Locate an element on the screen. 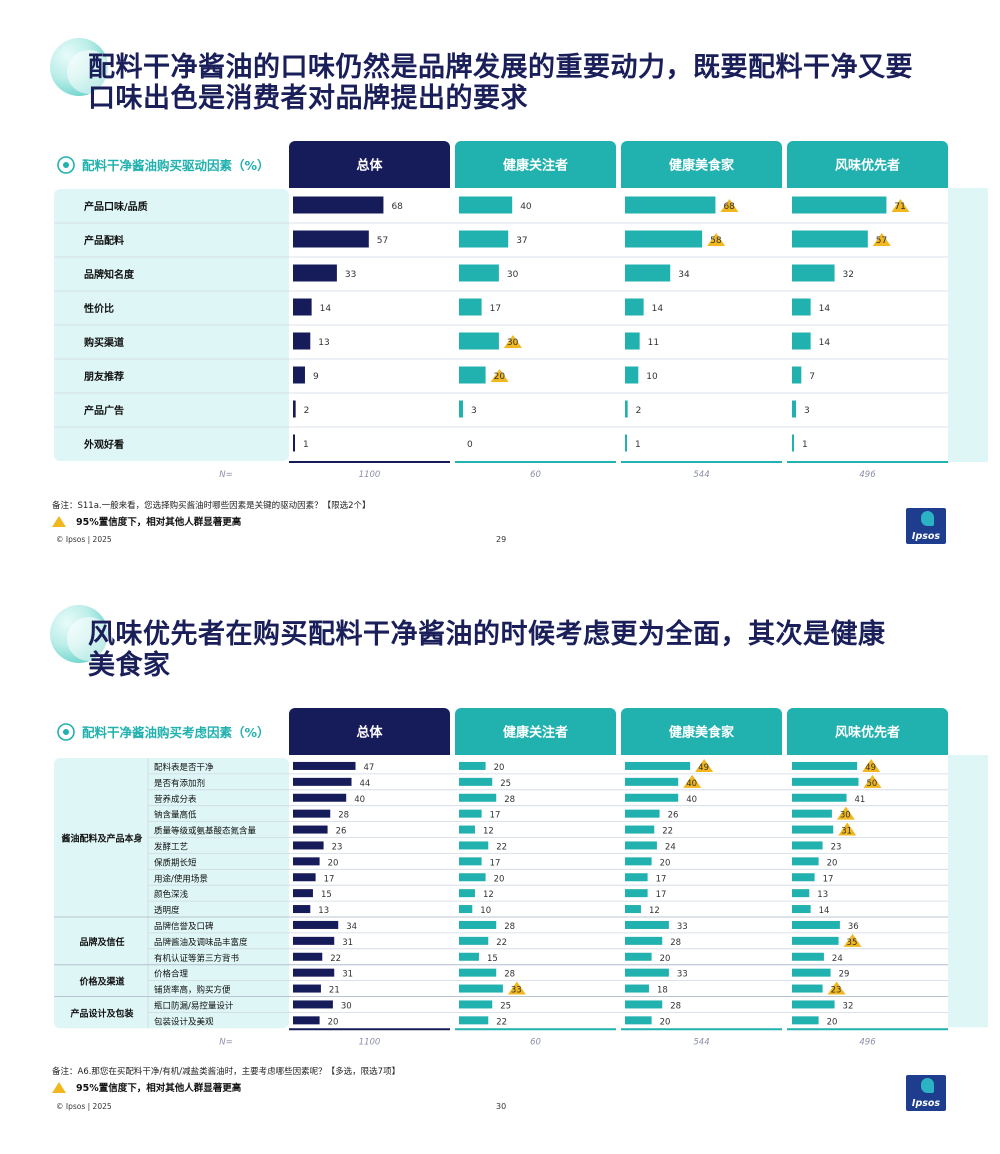  logo-mark-icon is located at coordinates (927, 518).